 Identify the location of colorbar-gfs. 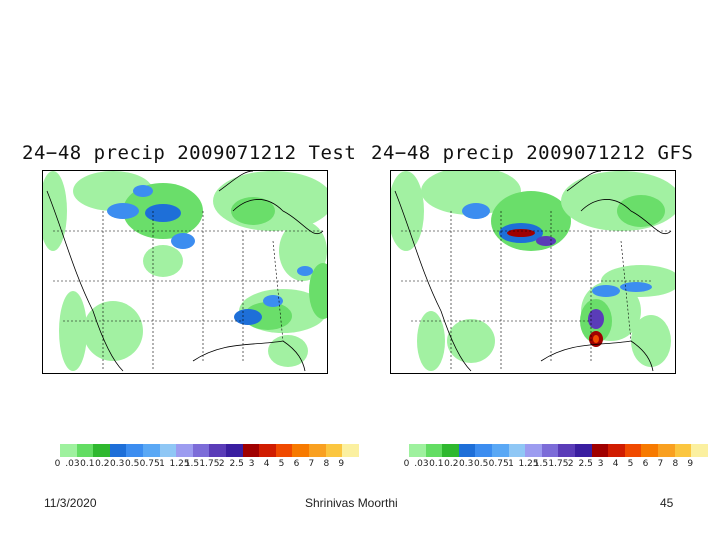
(558, 450).